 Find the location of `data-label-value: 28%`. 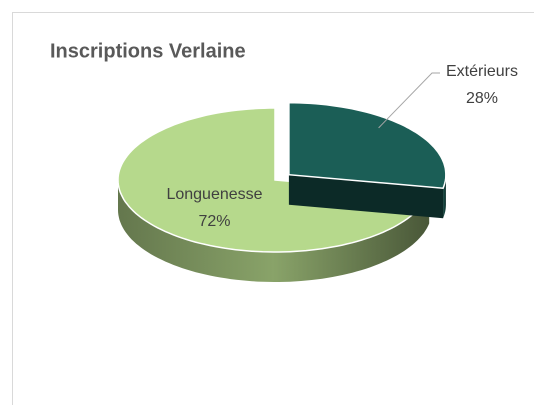

data-label-value: 28% is located at coordinates (482, 98).